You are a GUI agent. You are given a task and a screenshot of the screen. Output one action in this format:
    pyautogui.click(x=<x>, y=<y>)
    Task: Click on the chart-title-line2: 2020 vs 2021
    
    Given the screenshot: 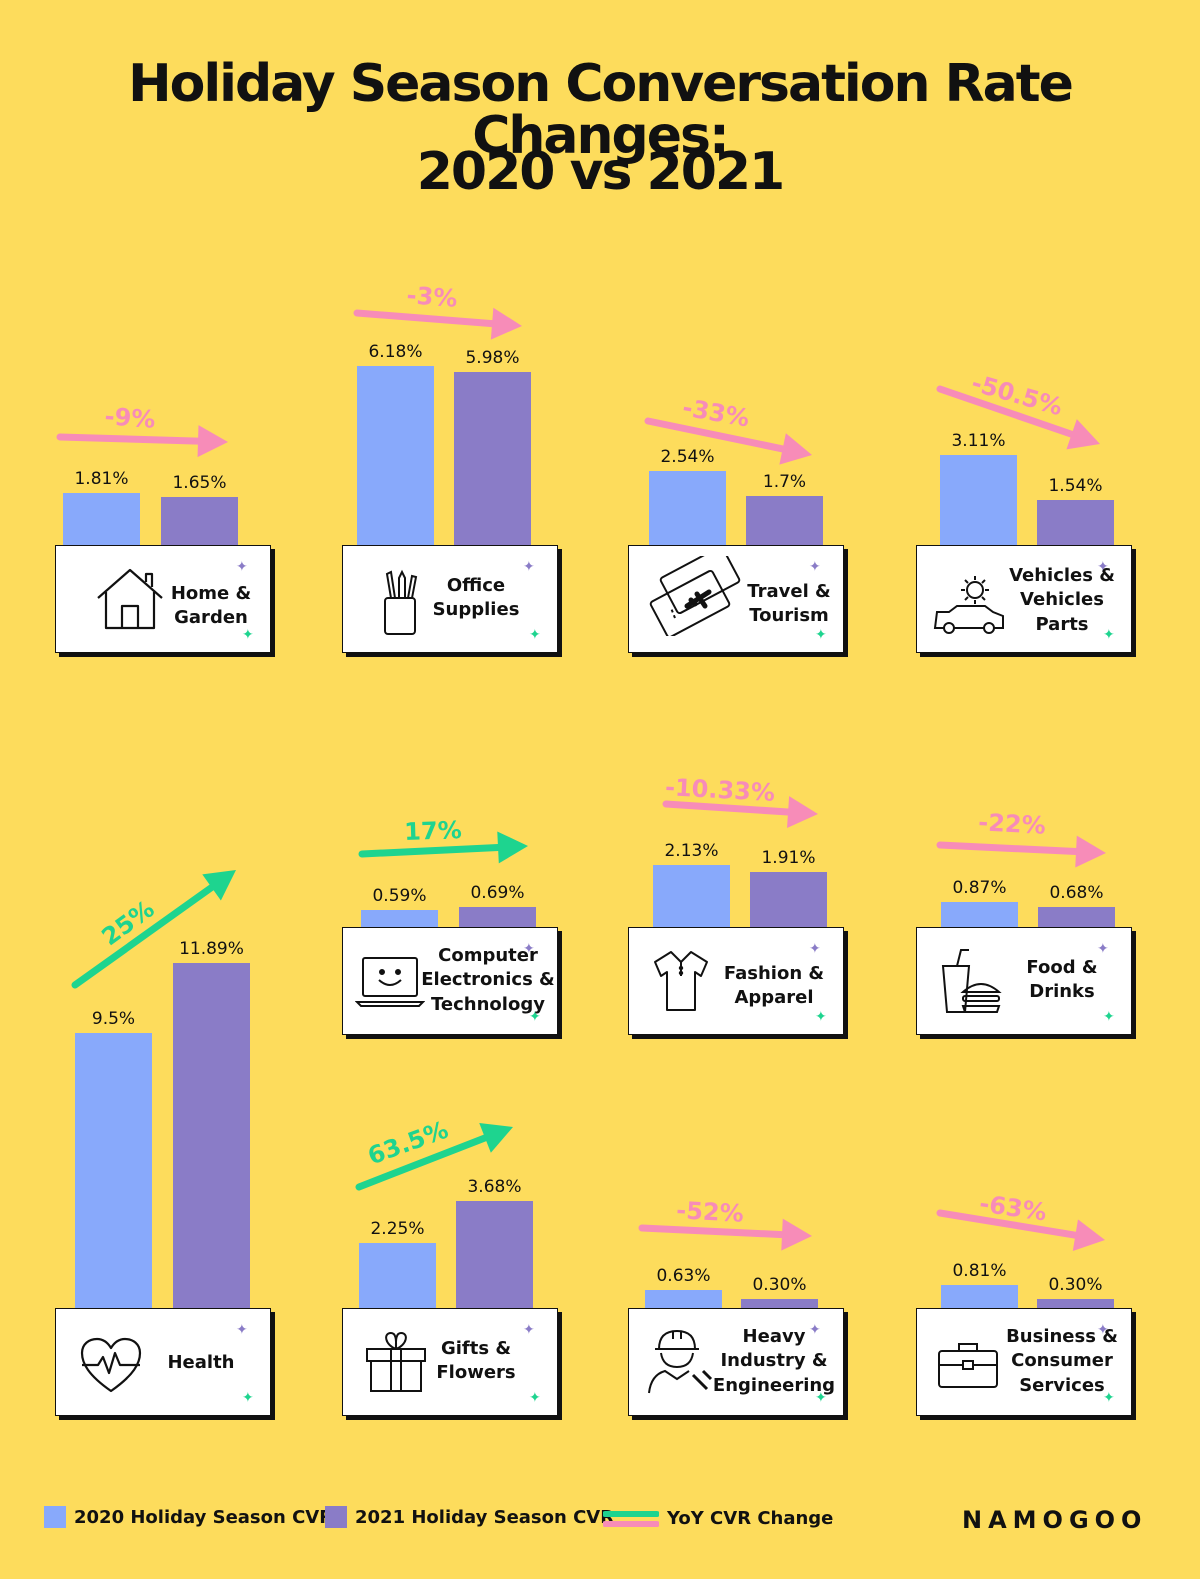 What is the action you would take?
    pyautogui.click(x=601, y=172)
    